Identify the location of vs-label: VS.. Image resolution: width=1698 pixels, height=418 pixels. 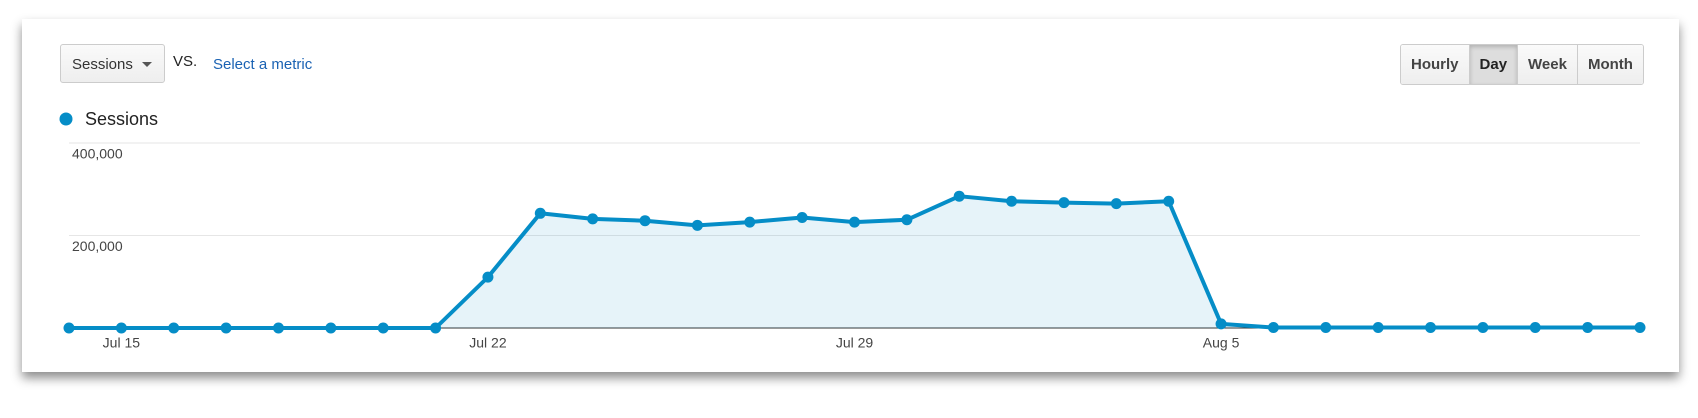
(185, 61).